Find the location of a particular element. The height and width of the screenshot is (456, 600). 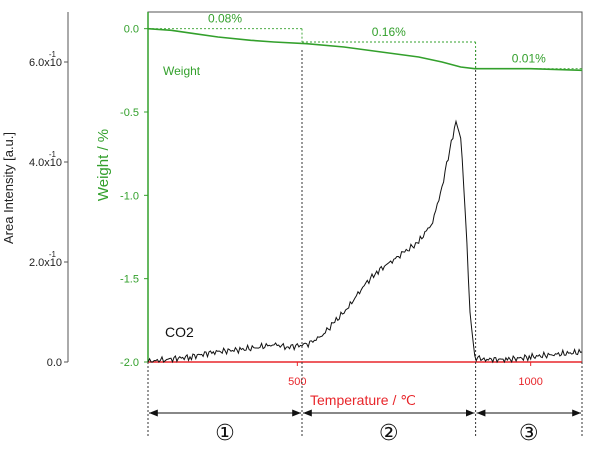

temperature-tick-label: 1000 is located at coordinates (530, 382).